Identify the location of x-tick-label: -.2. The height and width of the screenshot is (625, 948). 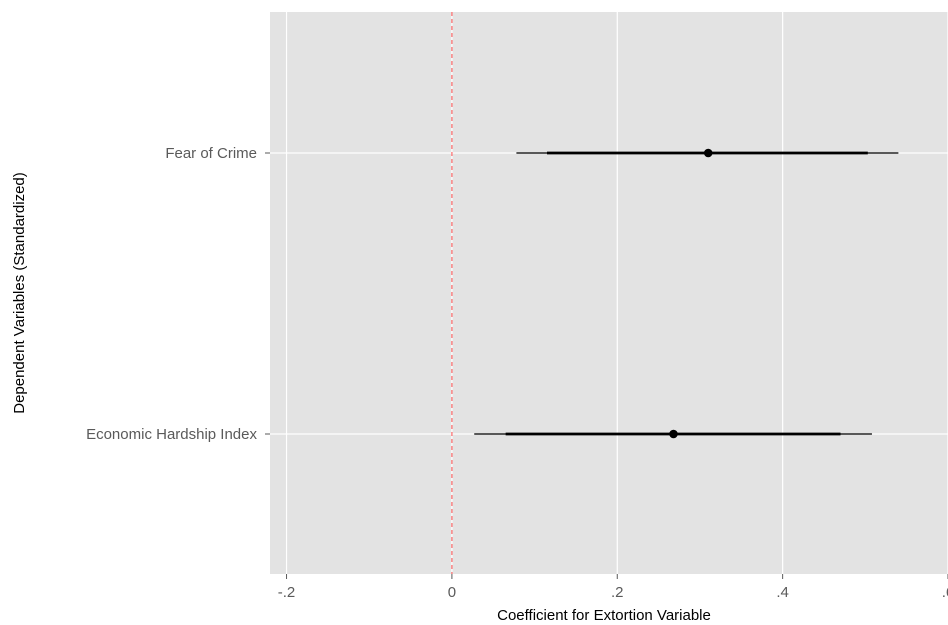
(287, 592).